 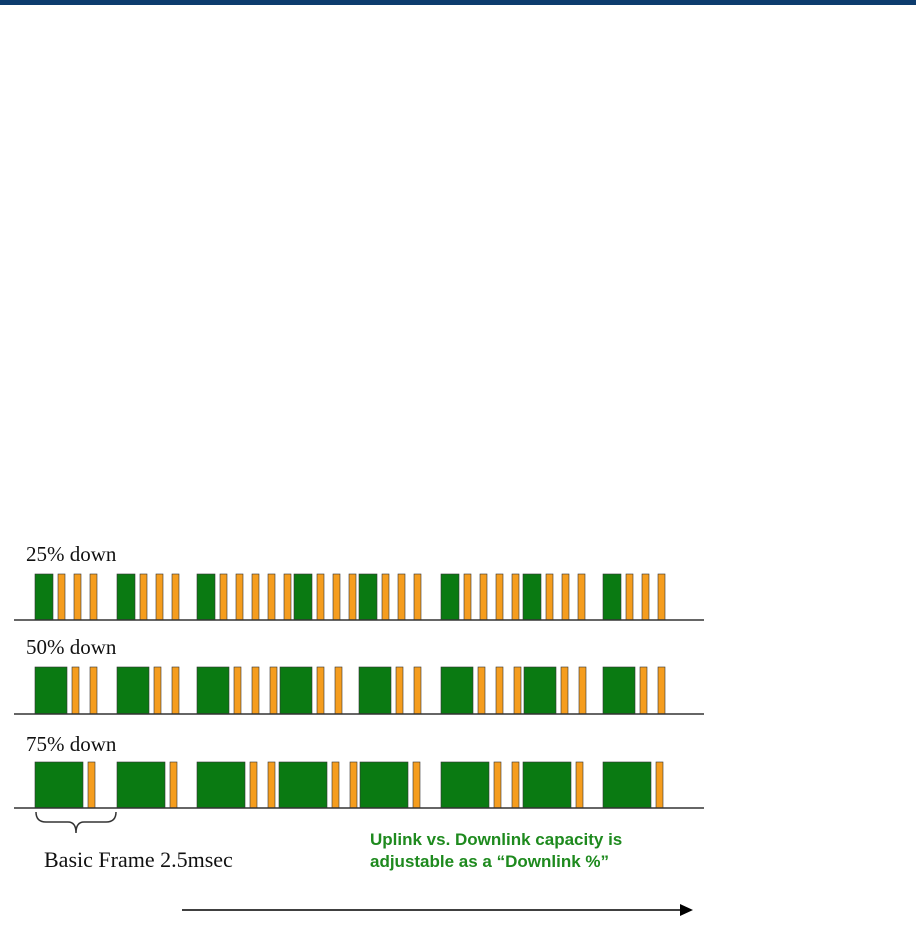 What do you see at coordinates (686, 910) in the screenshot?
I see `time-arrow-head` at bounding box center [686, 910].